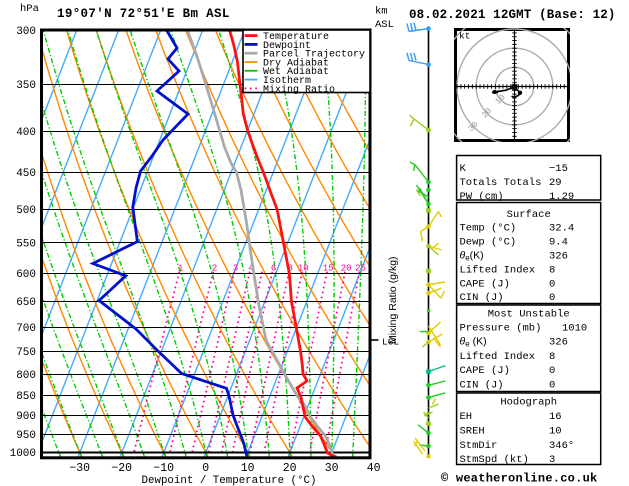 The height and width of the screenshot is (486, 629). What do you see at coordinates (381, 12) in the screenshot?
I see `svg-text: km` at bounding box center [381, 12].